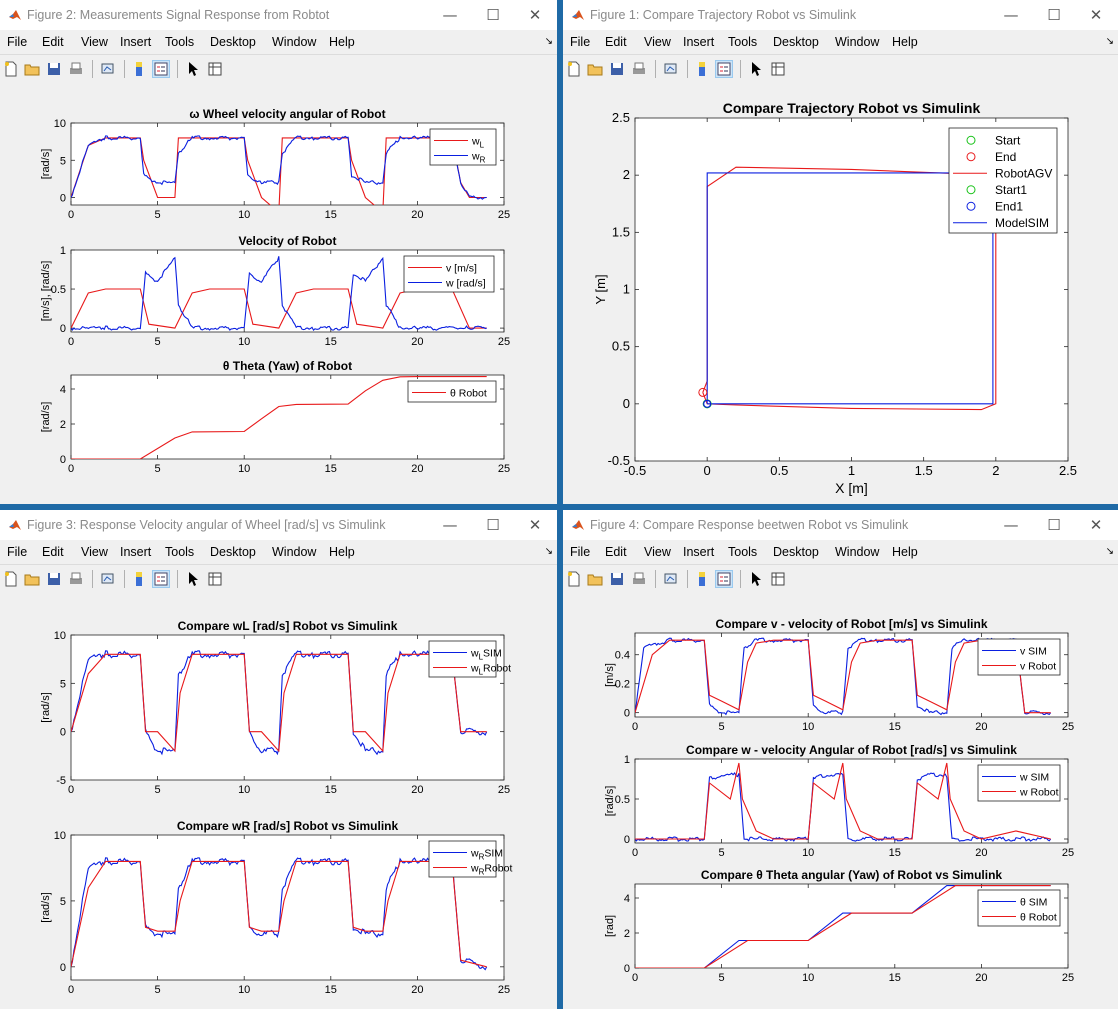  Describe the element at coordinates (626, 174) in the screenshot. I see `y-tick-label: 2` at that location.